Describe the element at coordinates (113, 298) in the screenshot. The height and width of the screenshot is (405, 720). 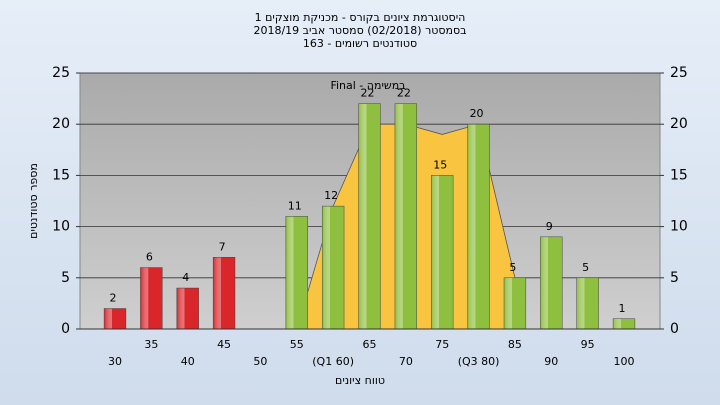
I see `data-label: 2` at that location.